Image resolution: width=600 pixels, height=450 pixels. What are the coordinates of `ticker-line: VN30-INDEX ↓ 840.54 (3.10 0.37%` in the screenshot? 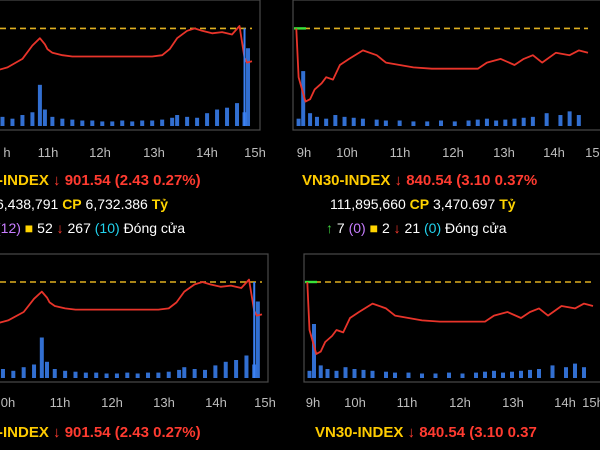 It's located at (419, 180).